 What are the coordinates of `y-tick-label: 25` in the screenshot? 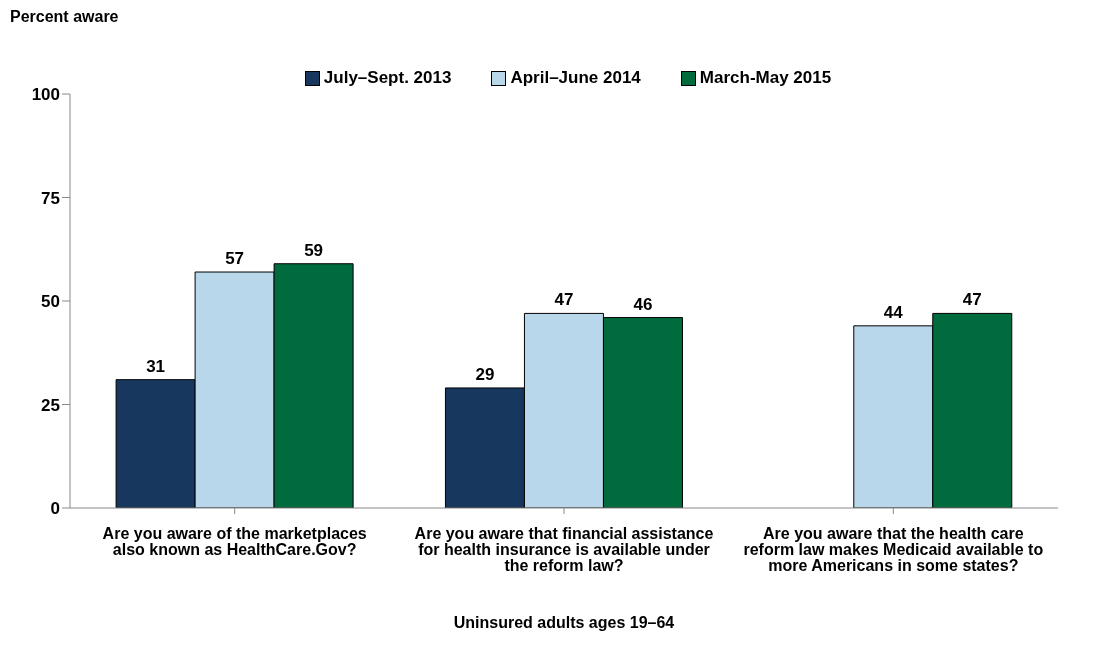 It's located at (50, 405).